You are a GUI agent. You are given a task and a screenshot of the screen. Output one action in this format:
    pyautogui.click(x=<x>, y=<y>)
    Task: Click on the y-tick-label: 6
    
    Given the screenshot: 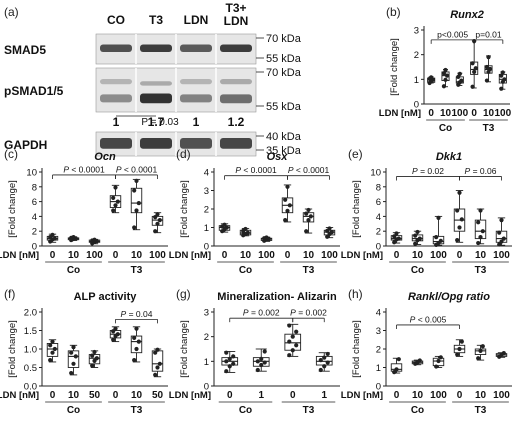 What is the action you would take?
    pyautogui.click(x=378, y=202)
    